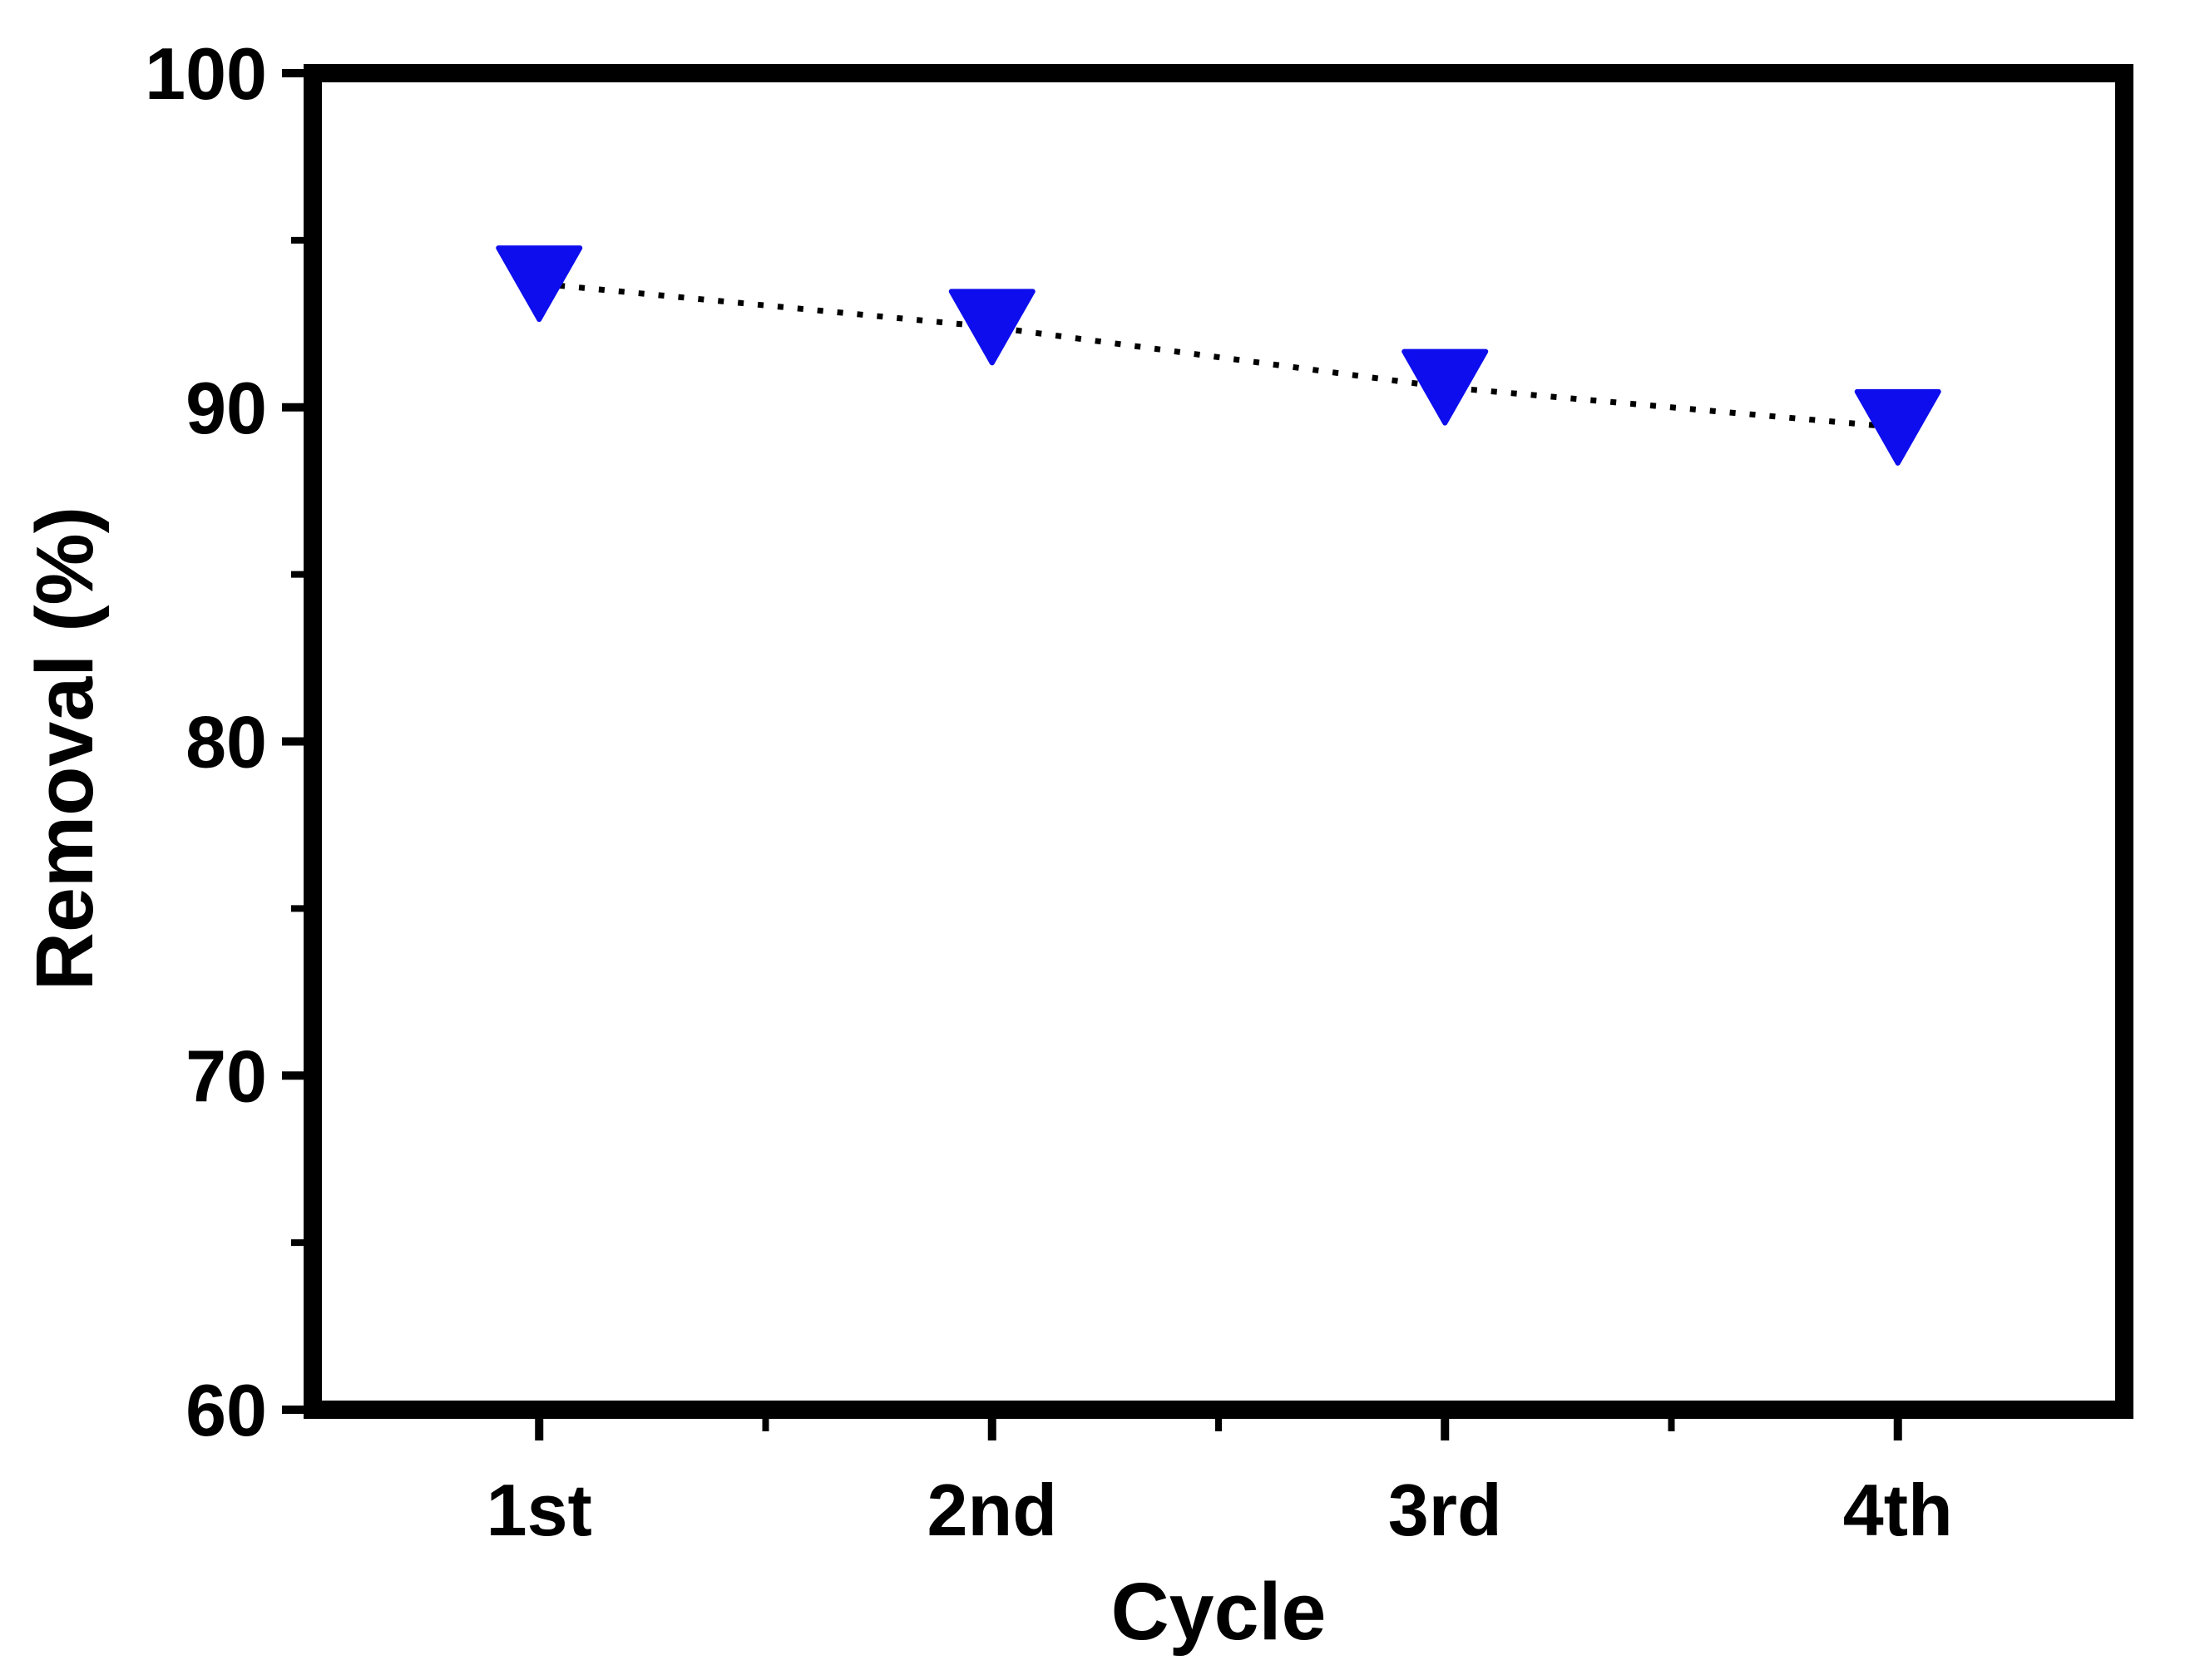 The width and height of the screenshot is (2185, 1680). What do you see at coordinates (1218, 355) in the screenshot?
I see `data-series-line` at bounding box center [1218, 355].